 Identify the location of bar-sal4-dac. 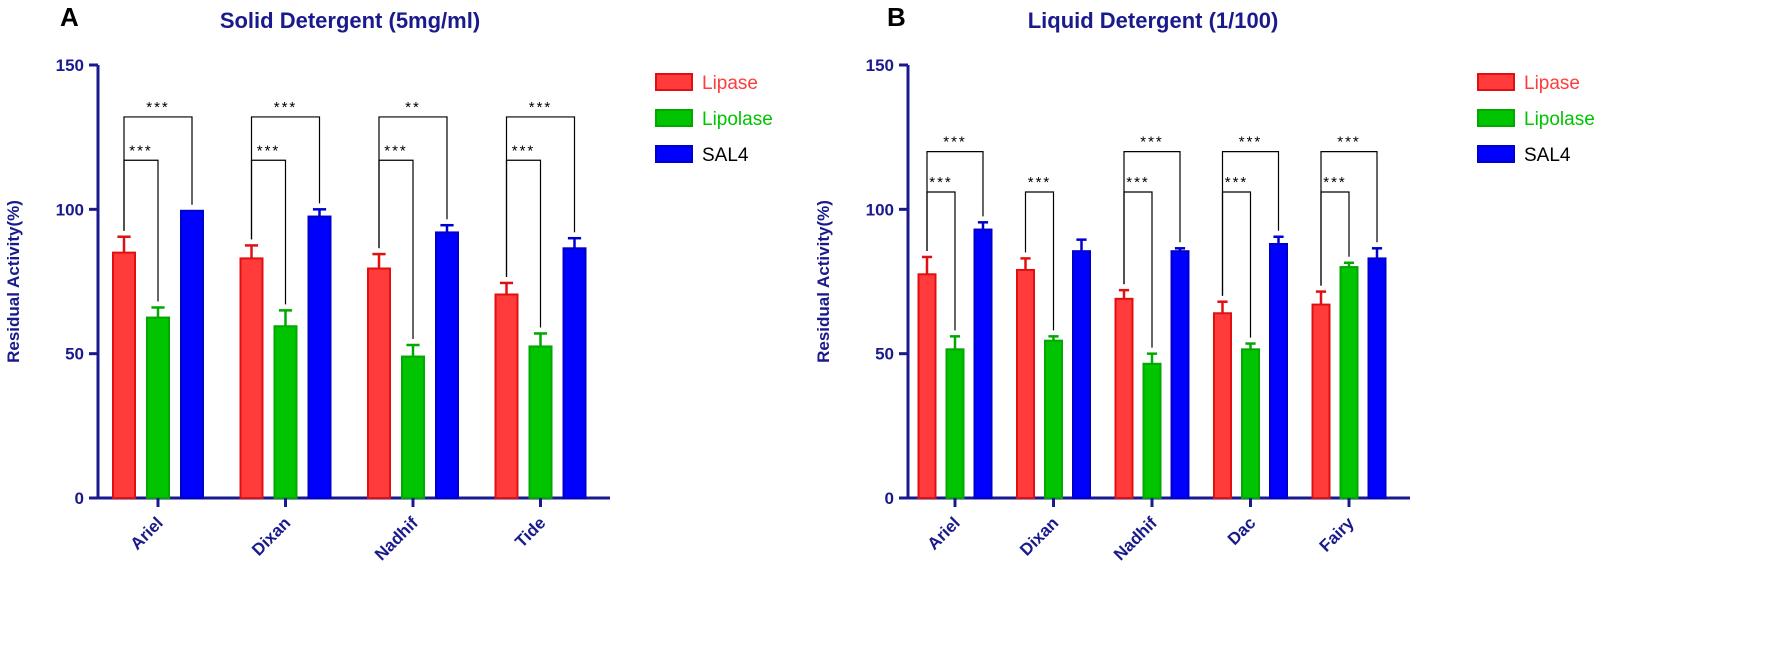
(1278, 370).